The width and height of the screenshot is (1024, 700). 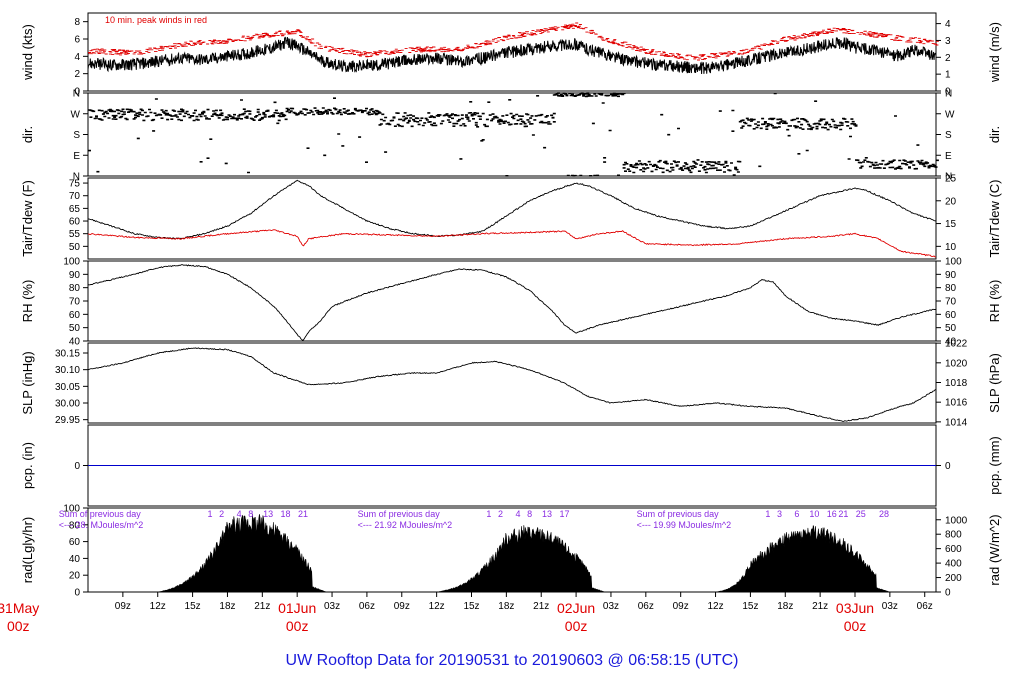 What do you see at coordinates (67, 370) in the screenshot?
I see `slp-ytick-label: 30.10` at bounding box center [67, 370].